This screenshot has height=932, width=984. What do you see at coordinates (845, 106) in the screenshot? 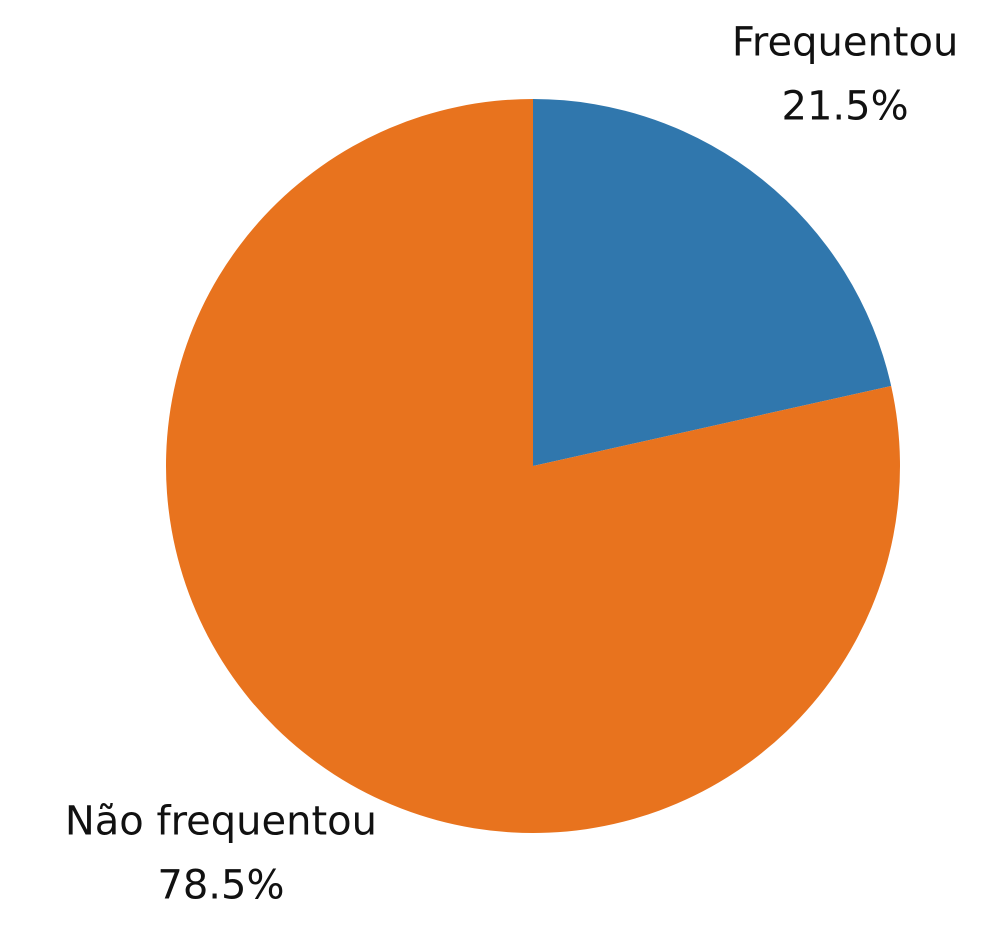
I see `slice-value-label: 21.5%` at bounding box center [845, 106].